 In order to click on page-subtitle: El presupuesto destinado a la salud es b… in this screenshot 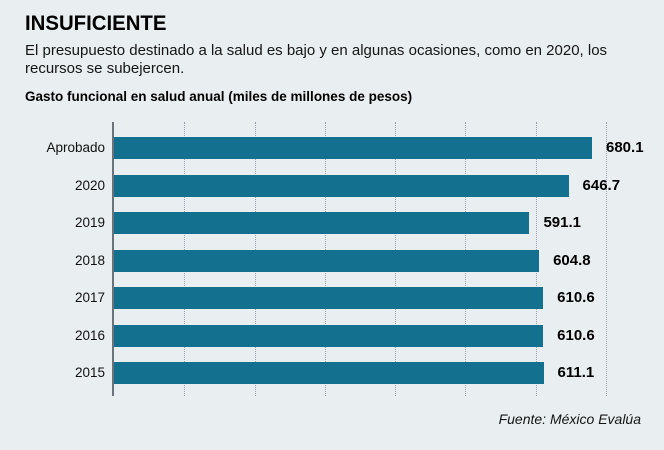, I will do `click(316, 59)`.